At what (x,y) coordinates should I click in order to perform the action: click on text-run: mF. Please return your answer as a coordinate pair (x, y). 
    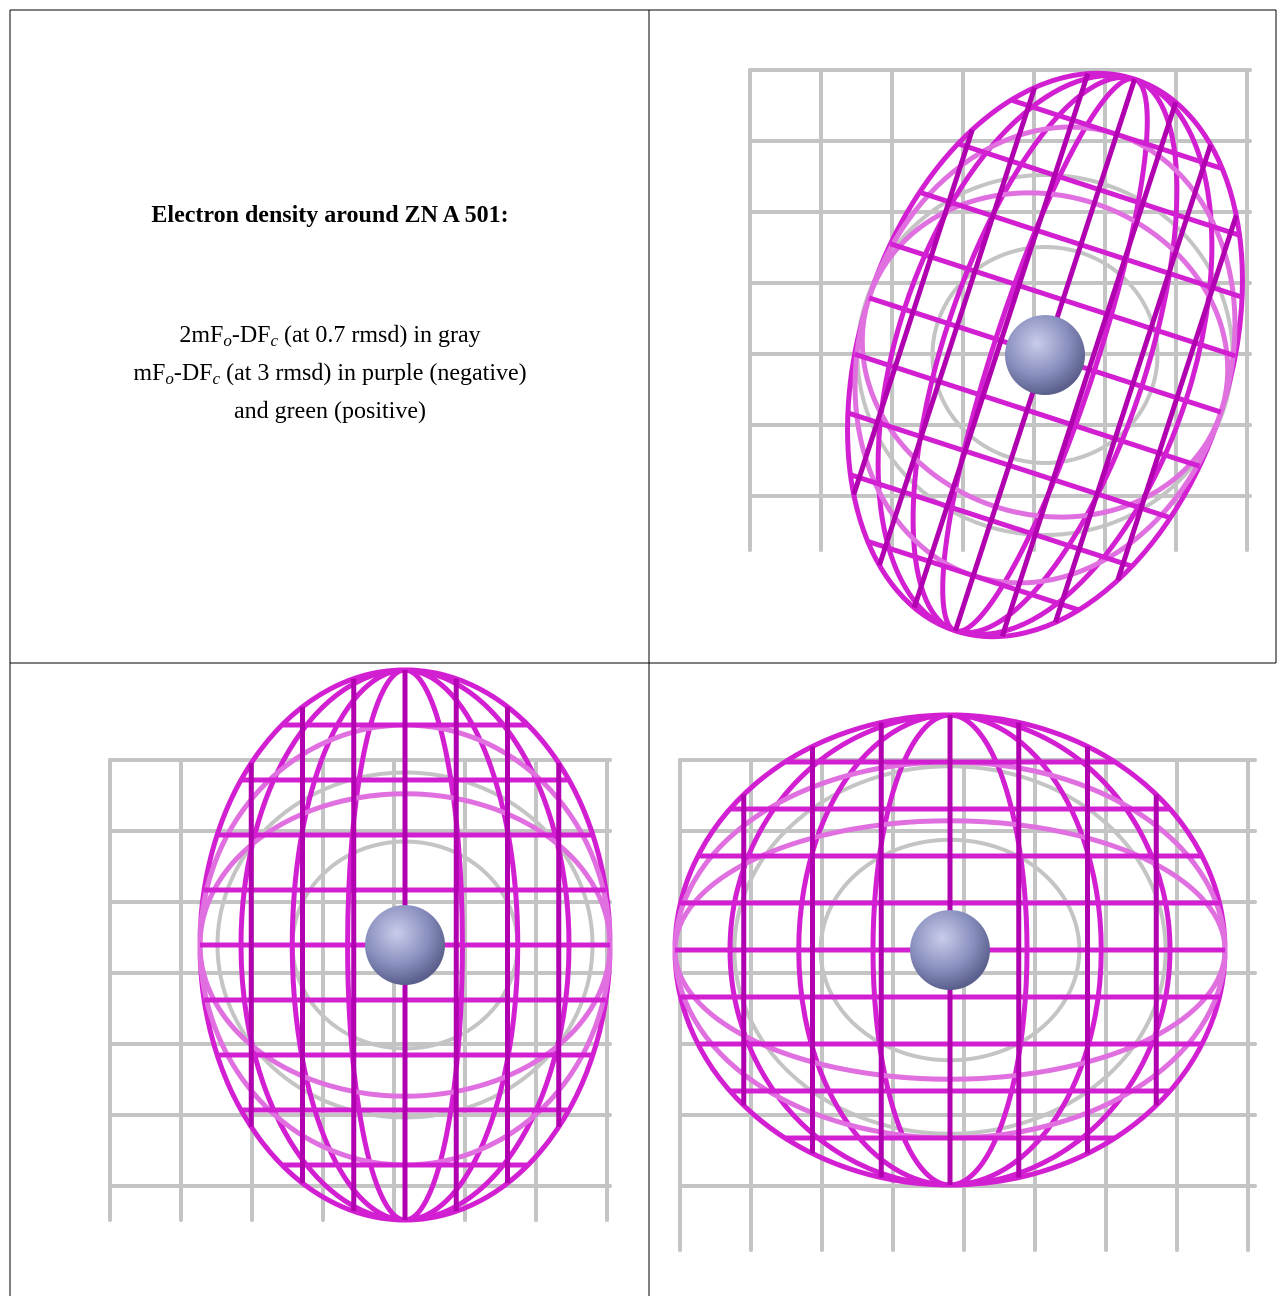
    Looking at the image, I should click on (149, 373).